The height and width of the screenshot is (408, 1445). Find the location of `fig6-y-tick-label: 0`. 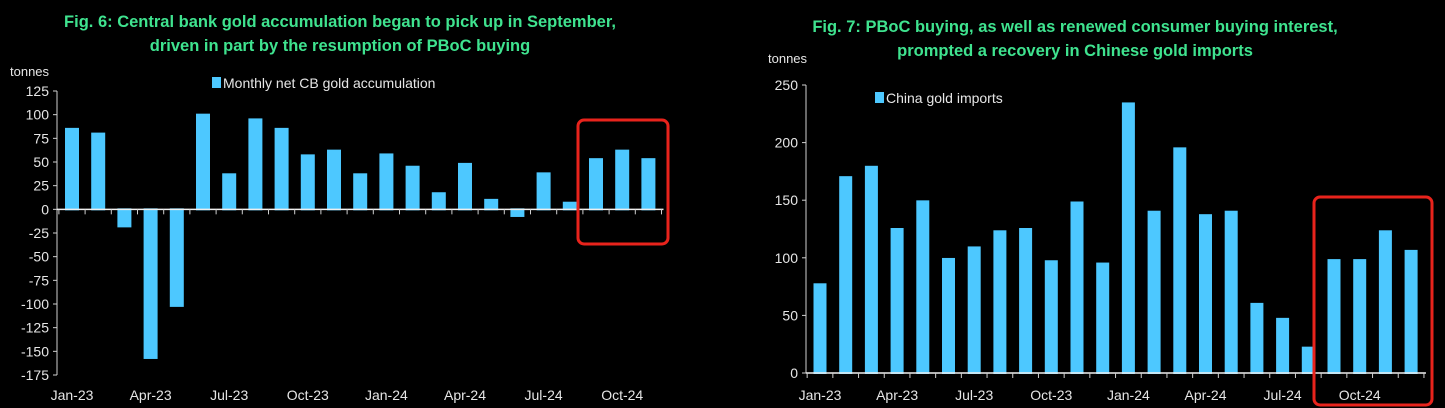

fig6-y-tick-label: 0 is located at coordinates (45, 209).